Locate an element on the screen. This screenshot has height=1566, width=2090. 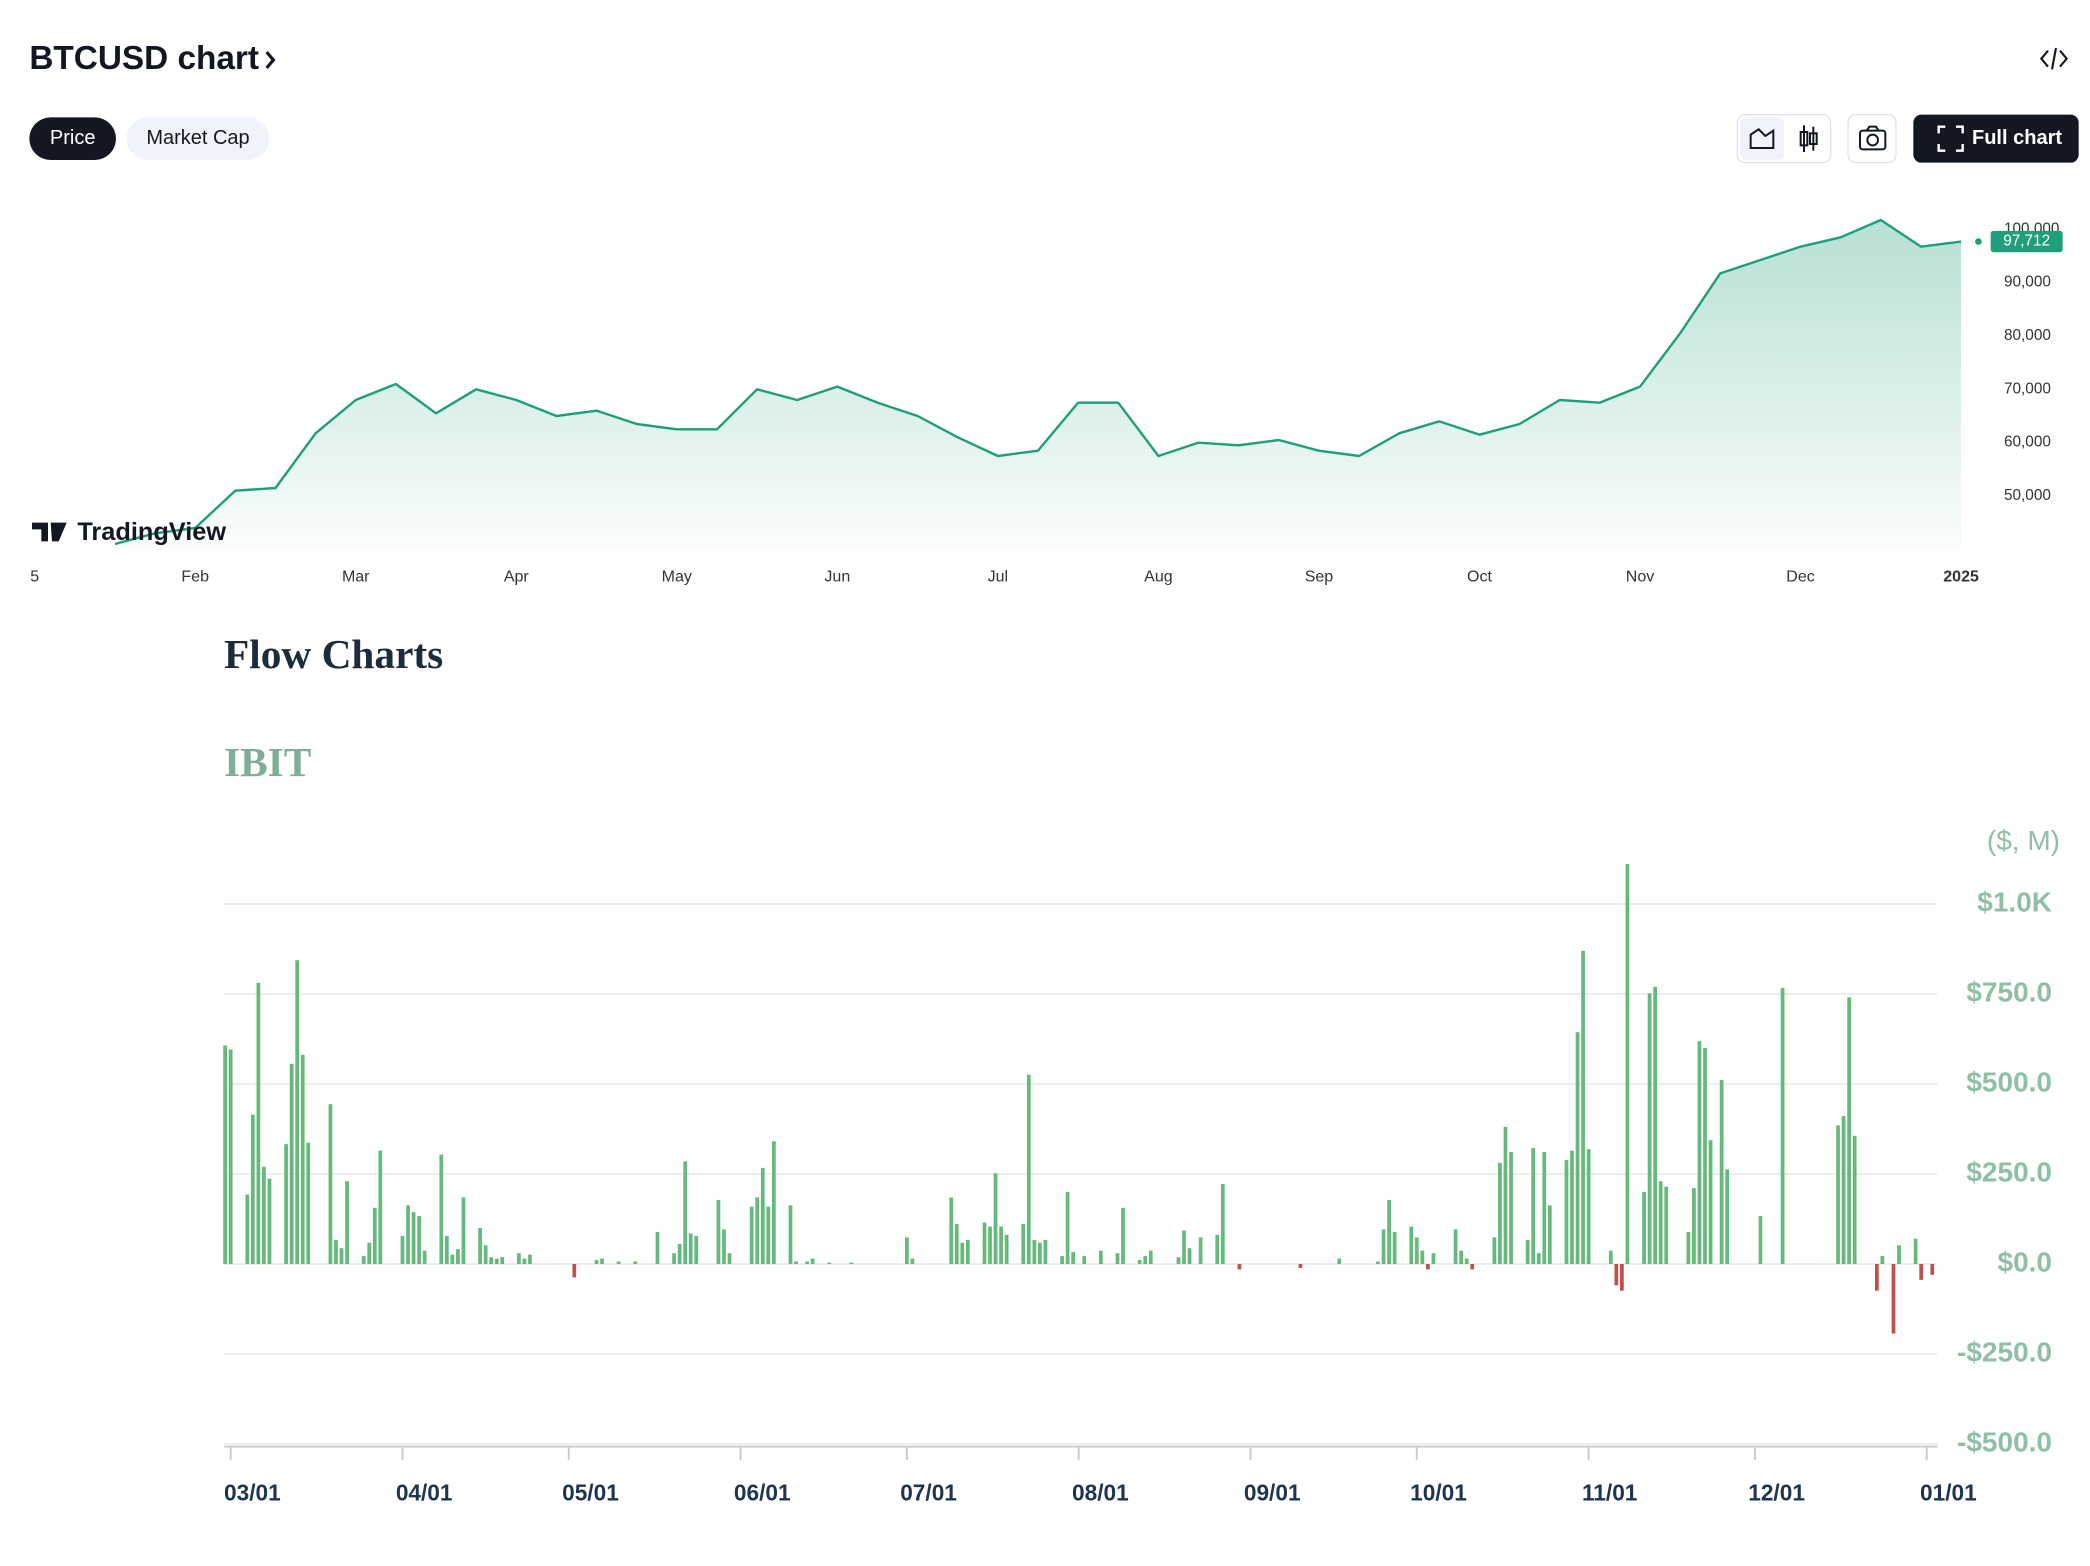
last-point is located at coordinates (1978, 241).